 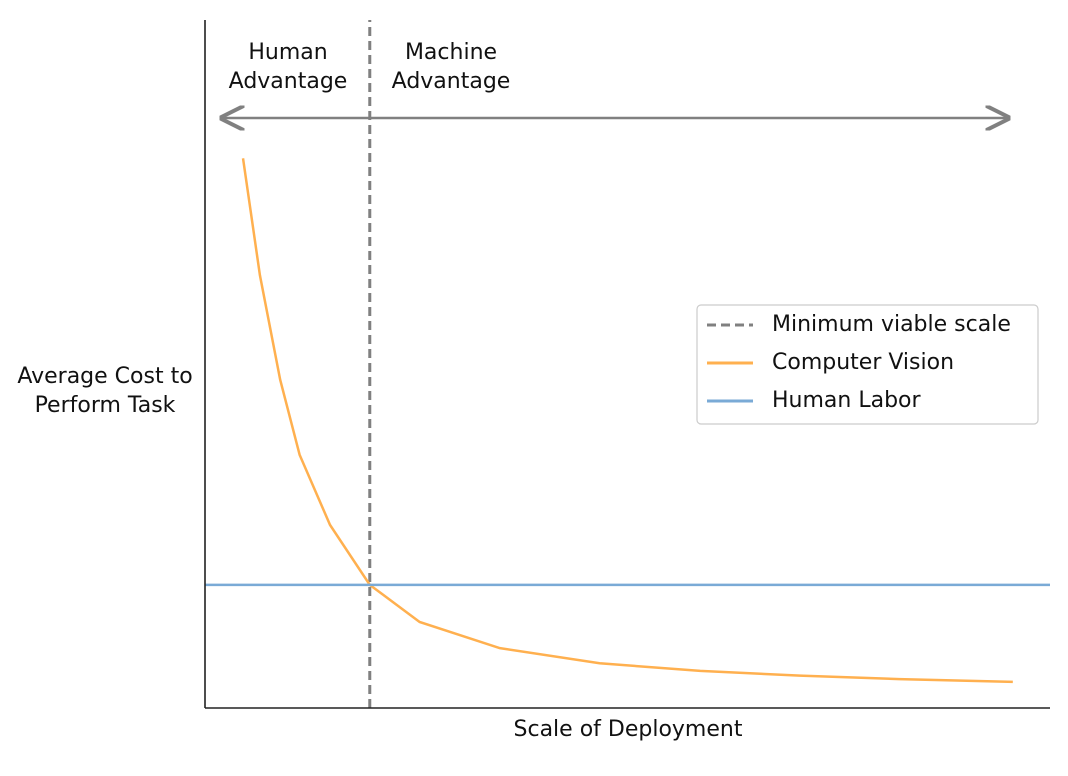 I want to click on annotation: Machine Advantage, so click(x=451, y=67).